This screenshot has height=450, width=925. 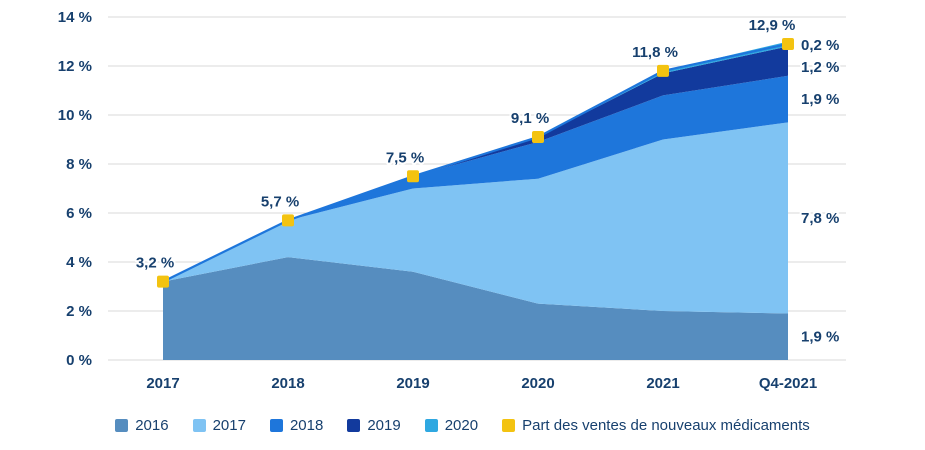 What do you see at coordinates (662, 383) in the screenshot?
I see `x-tick-label: 2021` at bounding box center [662, 383].